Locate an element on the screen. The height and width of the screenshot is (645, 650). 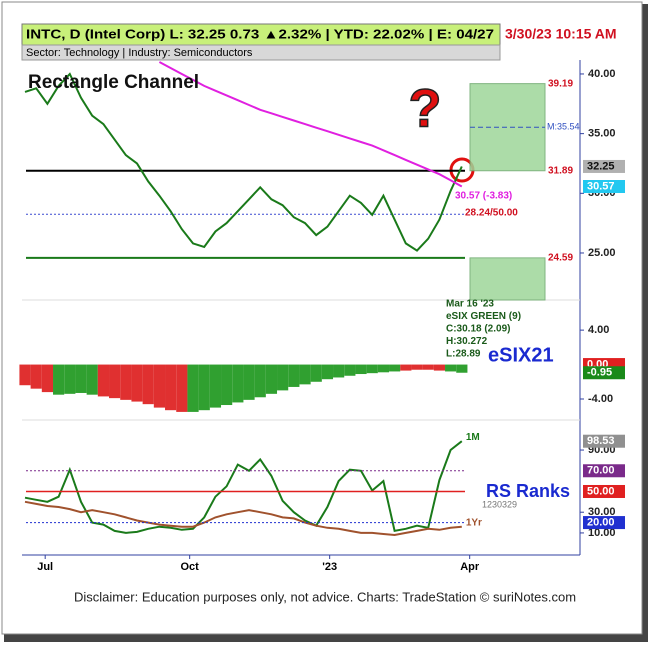
zone-top-label: 39.19 is located at coordinates (560, 83).